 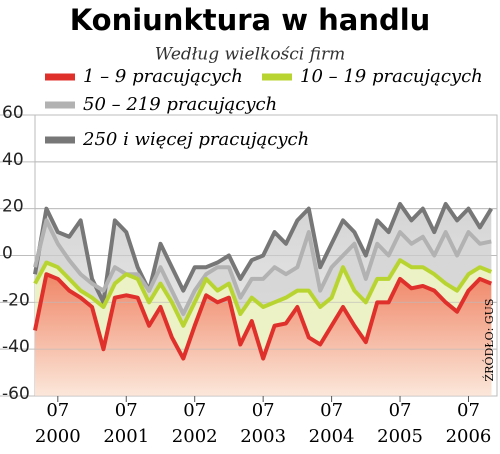 What do you see at coordinates (489, 340) in the screenshot?
I see `source: ŹRÓDŁO: GUS` at bounding box center [489, 340].